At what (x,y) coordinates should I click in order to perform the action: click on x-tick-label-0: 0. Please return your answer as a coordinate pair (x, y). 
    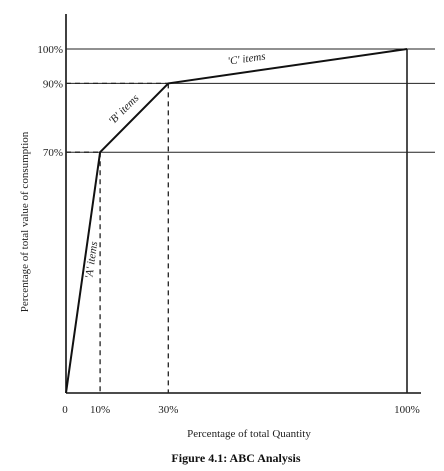
    Looking at the image, I should click on (65, 410).